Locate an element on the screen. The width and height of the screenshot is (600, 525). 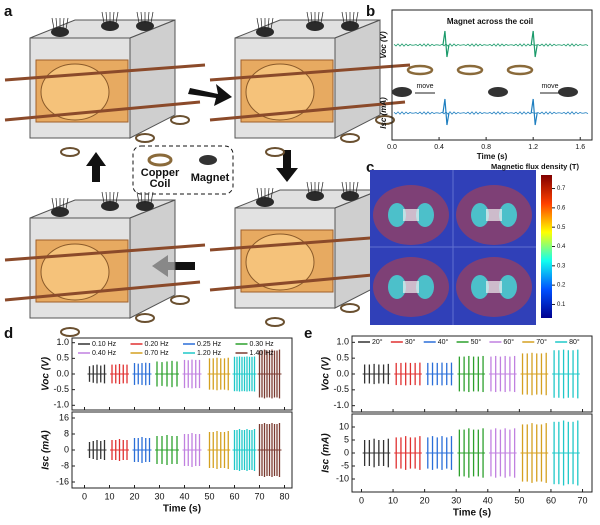
colorbar-tick-label: 0.2 is located at coordinates (561, 286).